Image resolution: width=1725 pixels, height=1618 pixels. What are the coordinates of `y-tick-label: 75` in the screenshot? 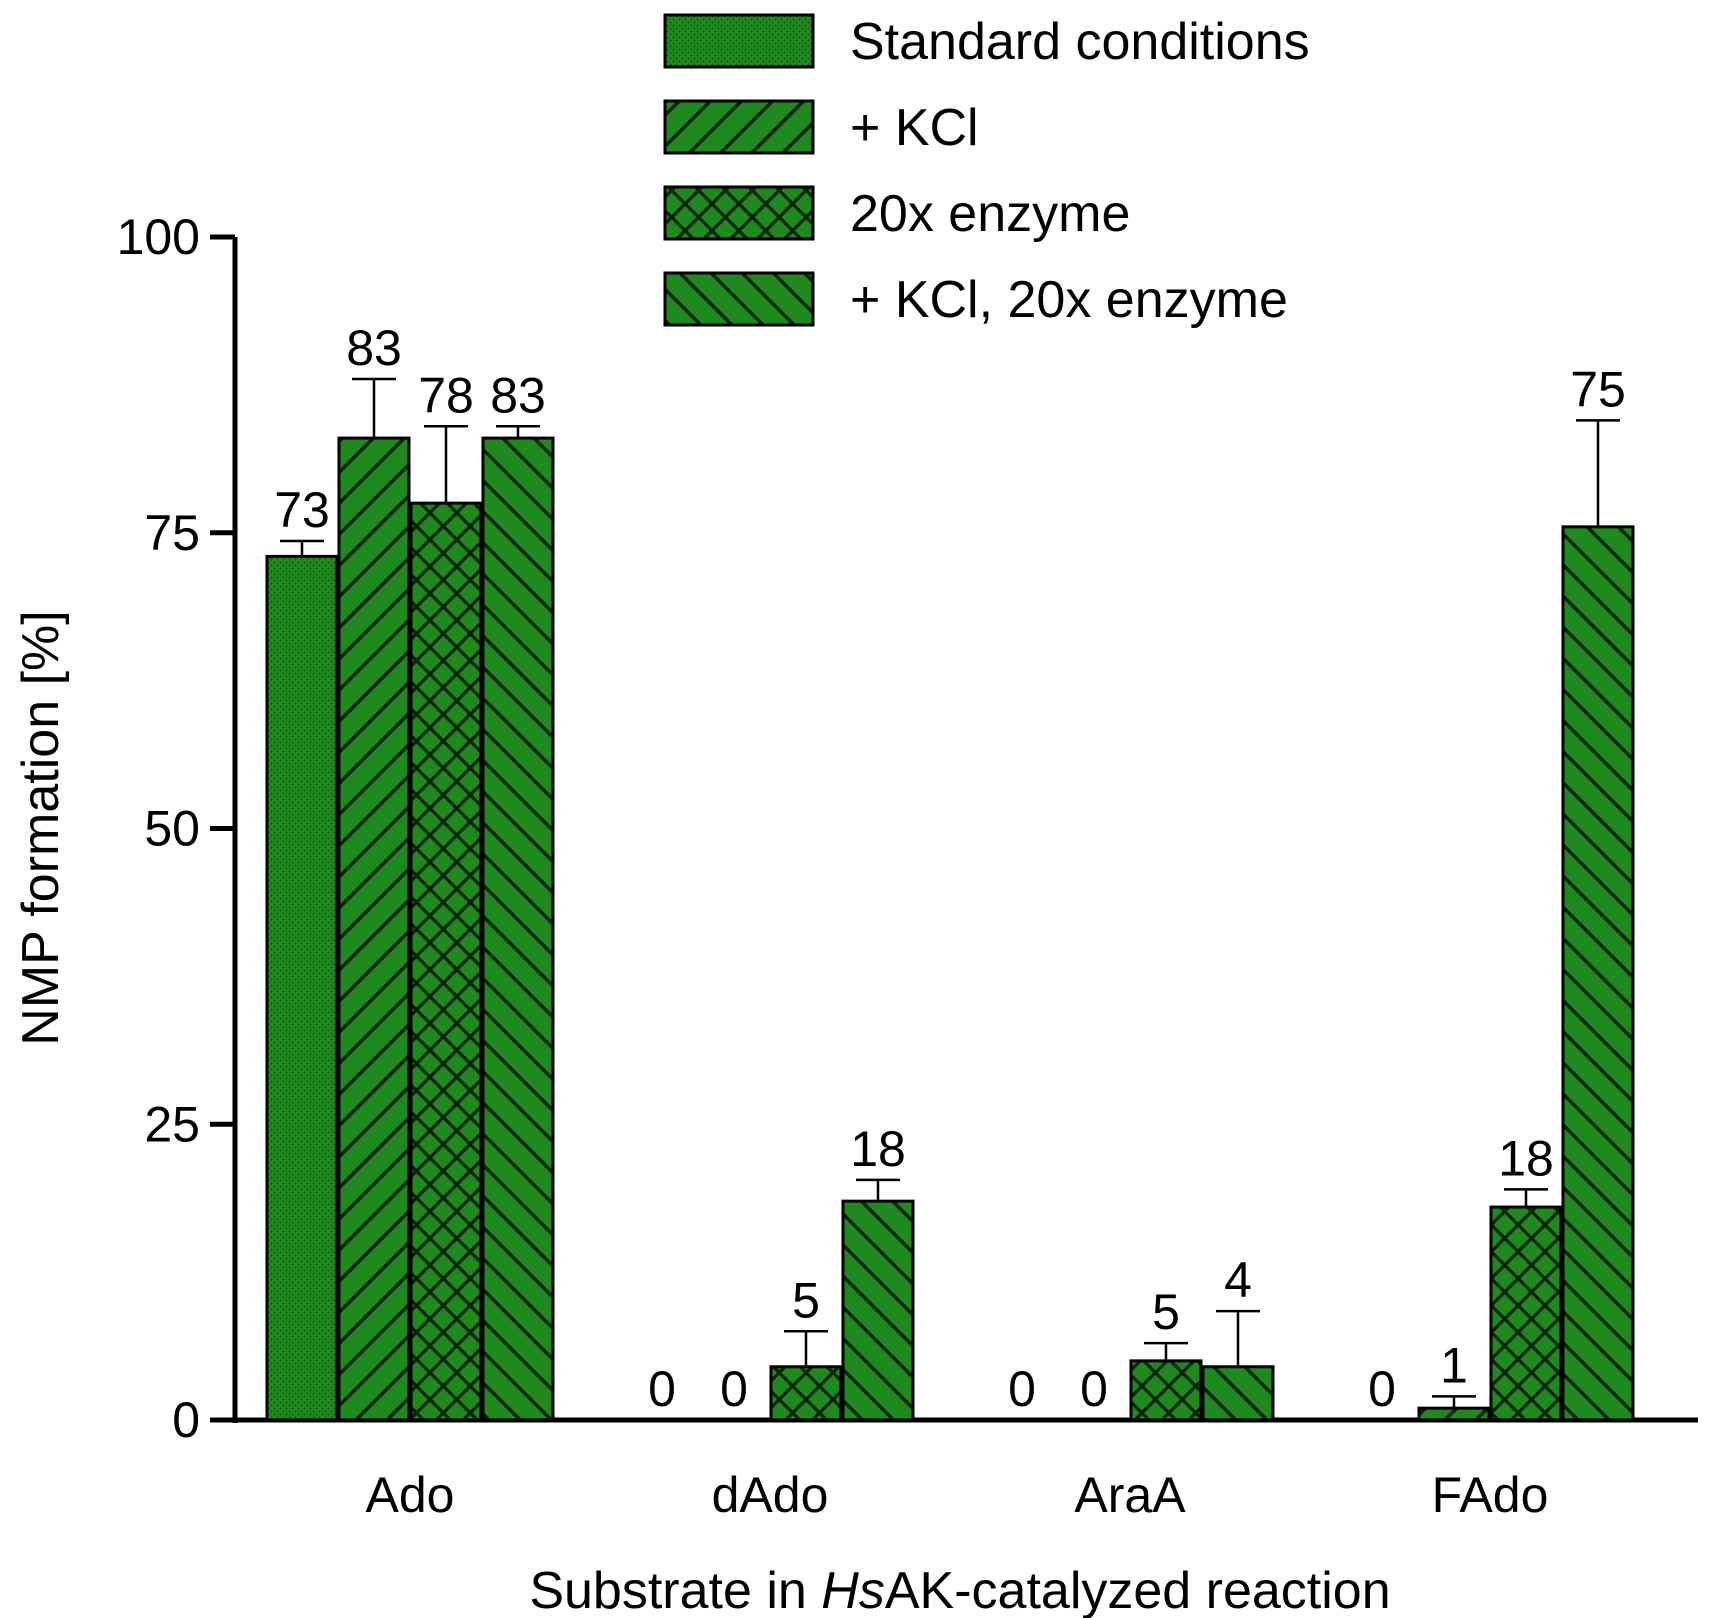 It's located at (172, 533).